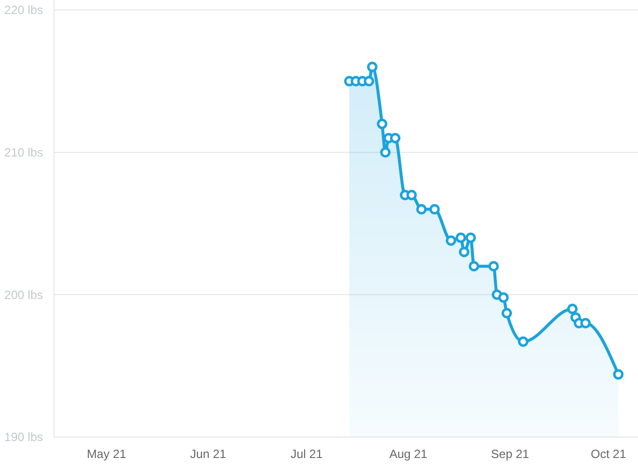 The height and width of the screenshot is (470, 638). Describe the element at coordinates (510, 454) in the screenshot. I see `x-tick-label: Sep 21` at that location.